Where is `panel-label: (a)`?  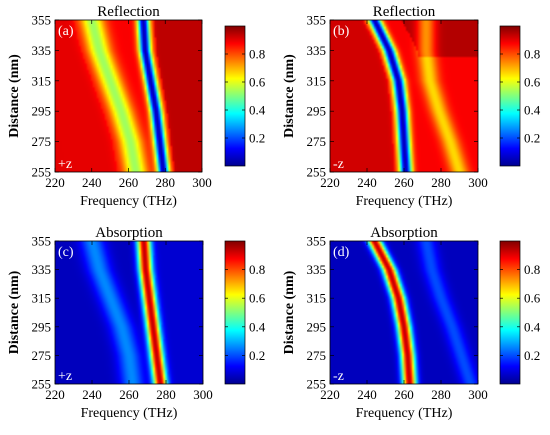 panel-label: (a) is located at coordinates (66, 31).